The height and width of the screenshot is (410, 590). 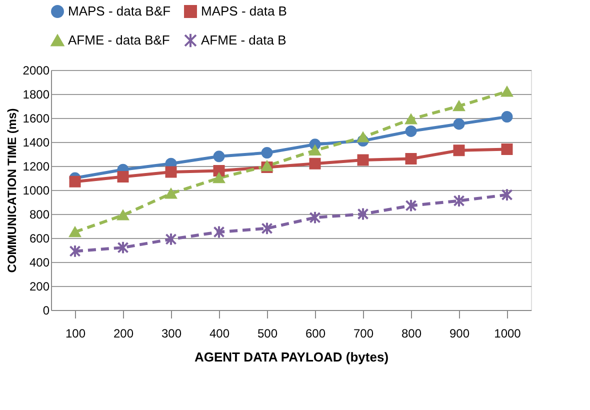 I want to click on legend-label: AFME - data B, so click(x=243, y=40).